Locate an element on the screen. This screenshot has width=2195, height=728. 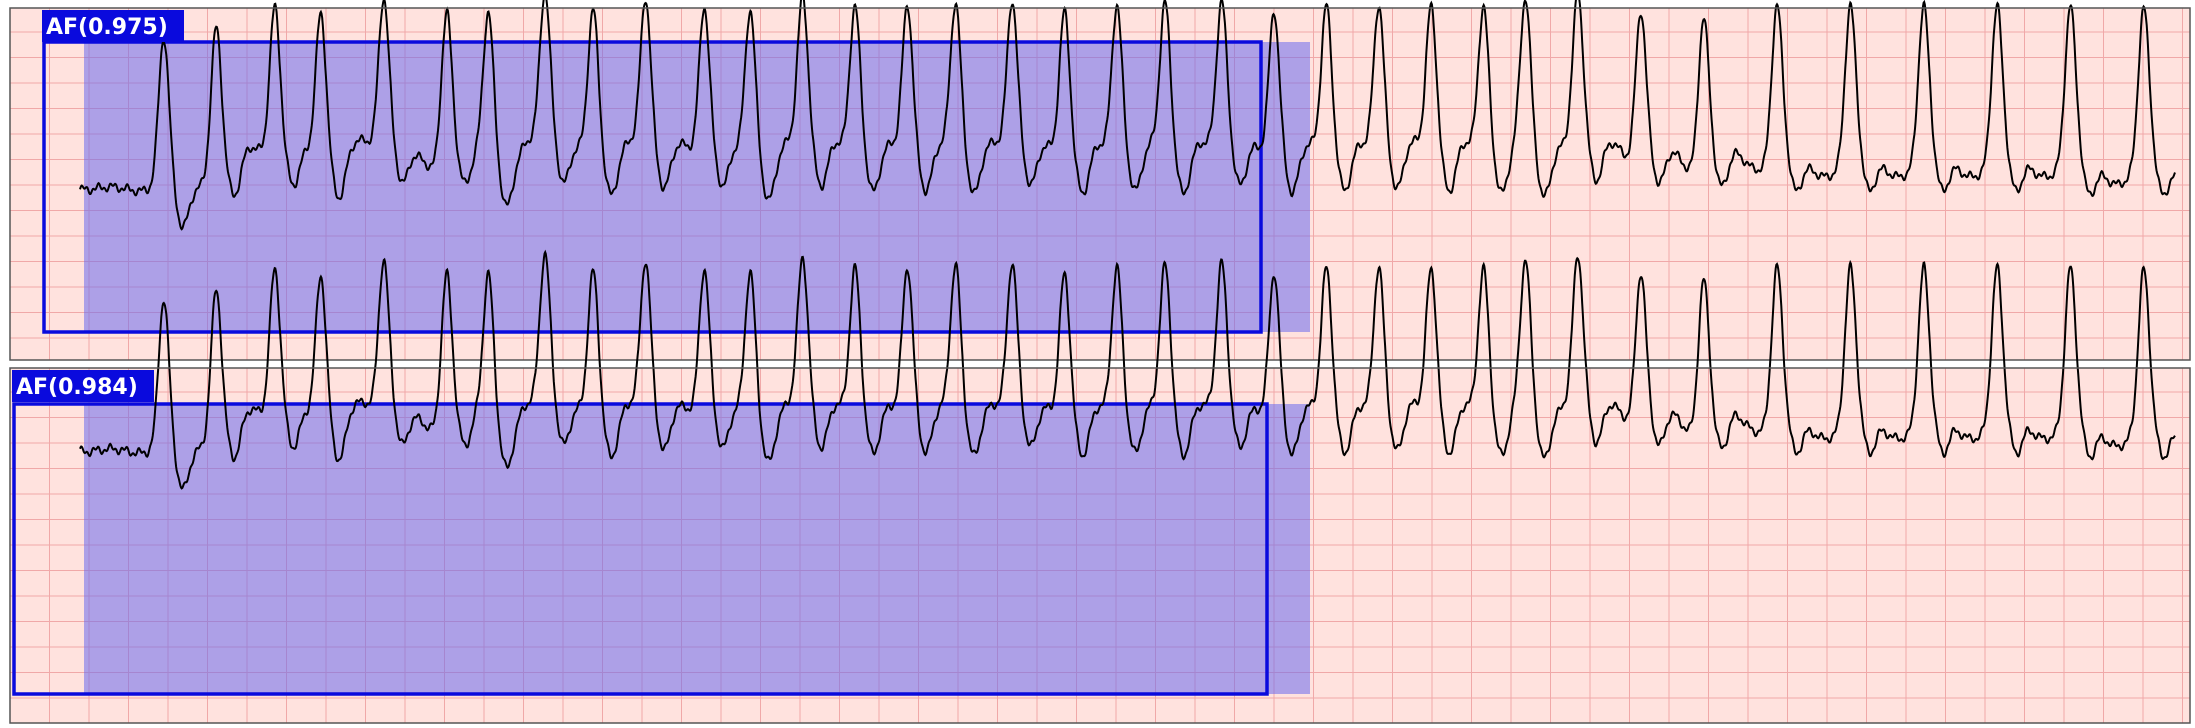
detection-label: AF(0.975) is located at coordinates (107, 27).